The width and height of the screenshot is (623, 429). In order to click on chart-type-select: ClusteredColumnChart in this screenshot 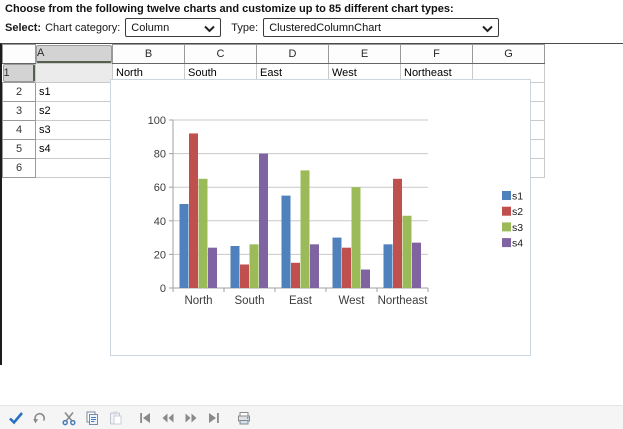, I will do `click(381, 27)`.